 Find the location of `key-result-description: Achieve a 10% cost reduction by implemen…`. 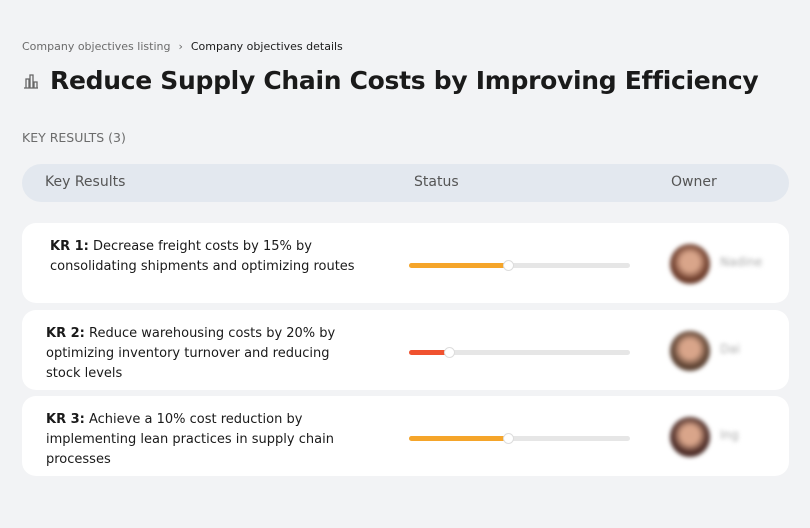

key-result-description: Achieve a 10% cost reduction by implemen… is located at coordinates (190, 439).